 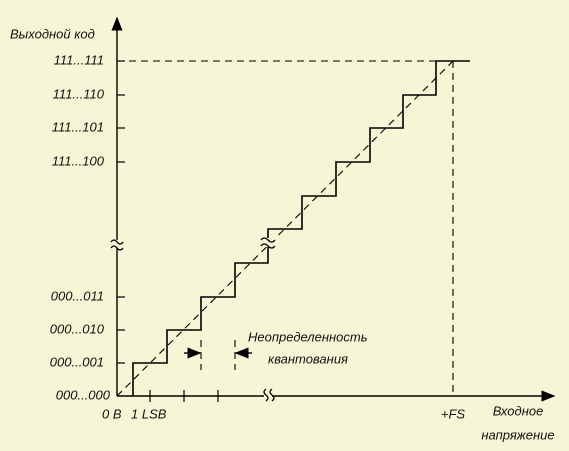 What do you see at coordinates (77, 328) in the screenshot?
I see `code-label: 000...010` at bounding box center [77, 328].